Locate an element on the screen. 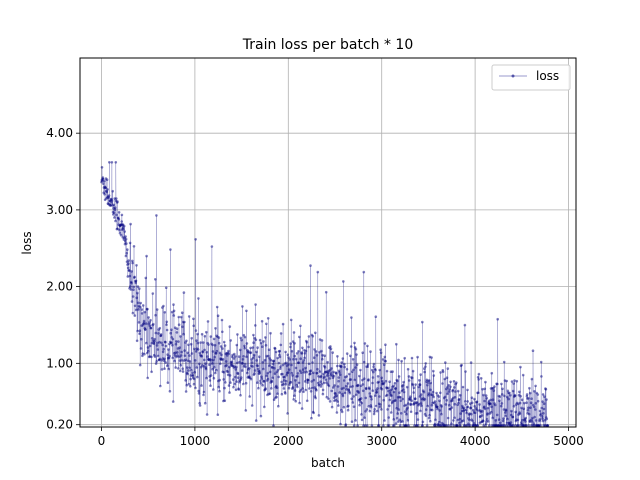  y-tick-label: 1.00 is located at coordinates (59, 363).